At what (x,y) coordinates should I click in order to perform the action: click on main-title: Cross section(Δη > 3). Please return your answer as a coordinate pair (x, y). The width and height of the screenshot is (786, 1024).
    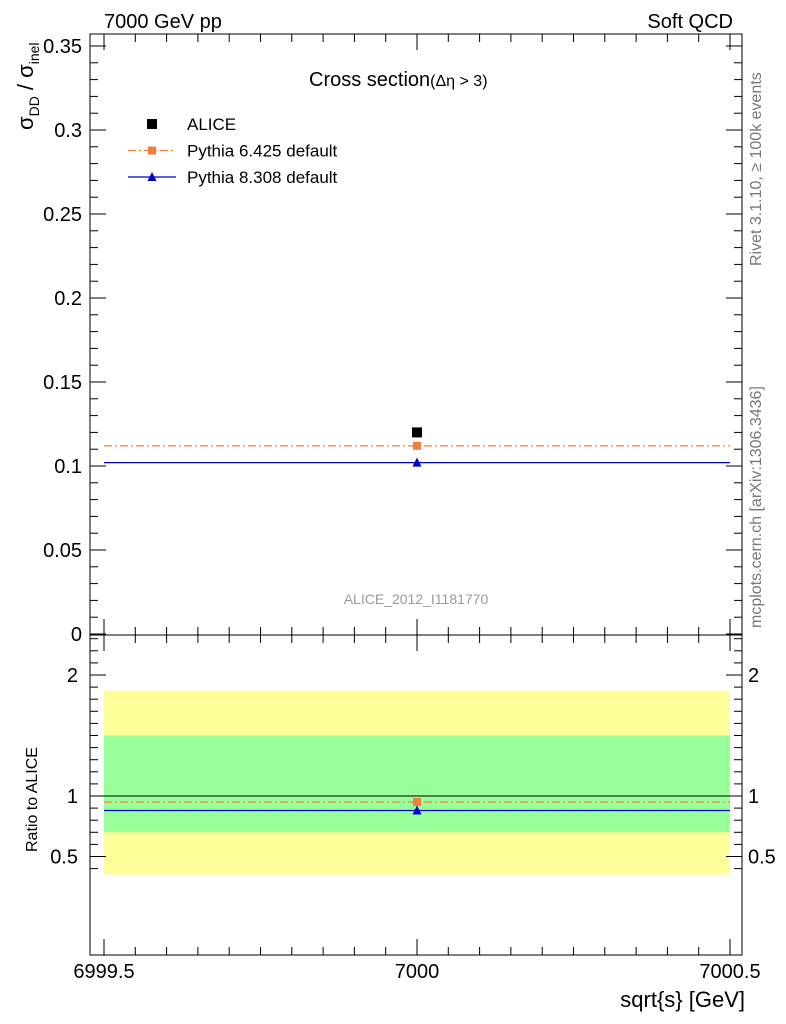
    Looking at the image, I should click on (398, 80).